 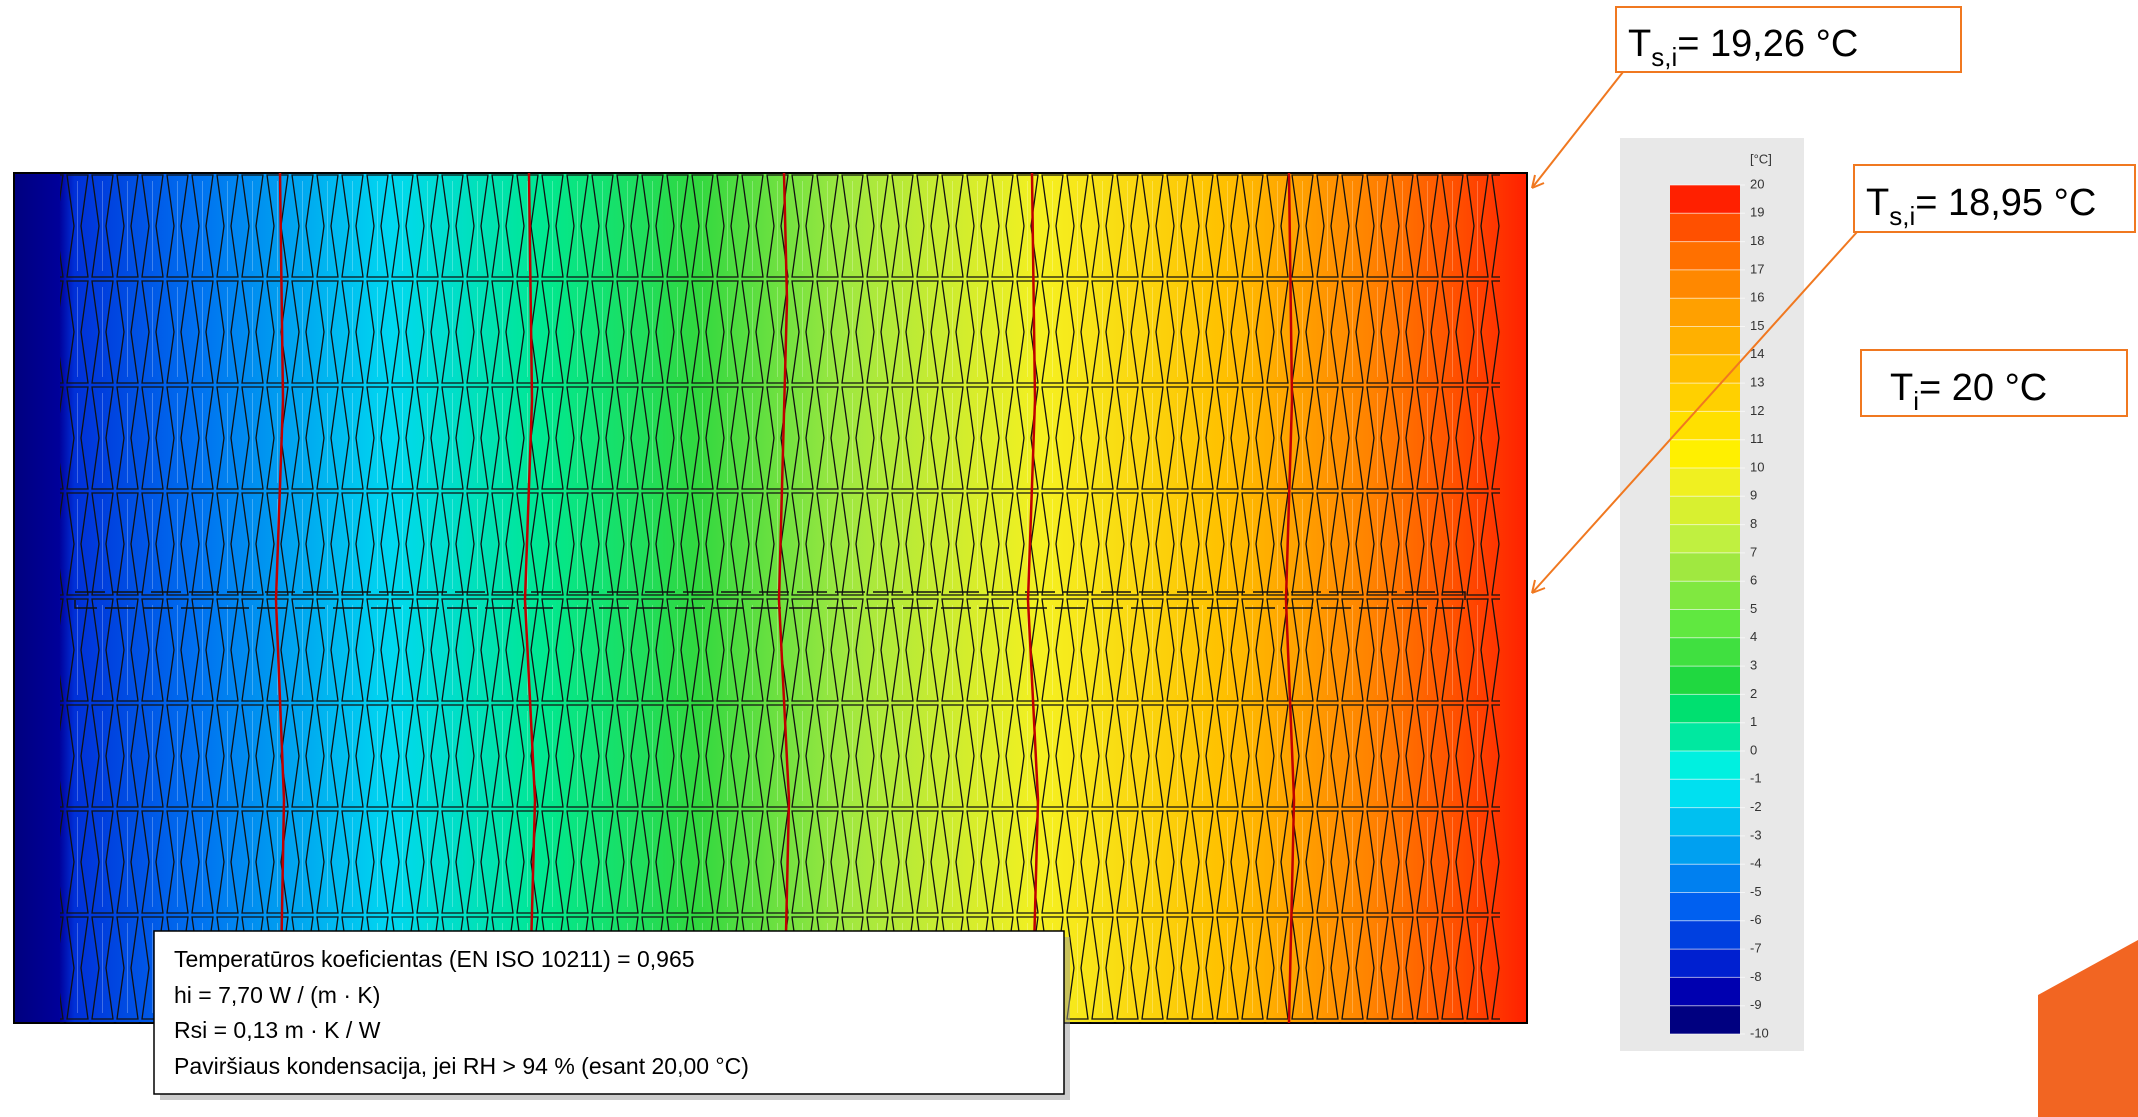 I want to click on legend-tick-label: 9, so click(x=1753, y=495).